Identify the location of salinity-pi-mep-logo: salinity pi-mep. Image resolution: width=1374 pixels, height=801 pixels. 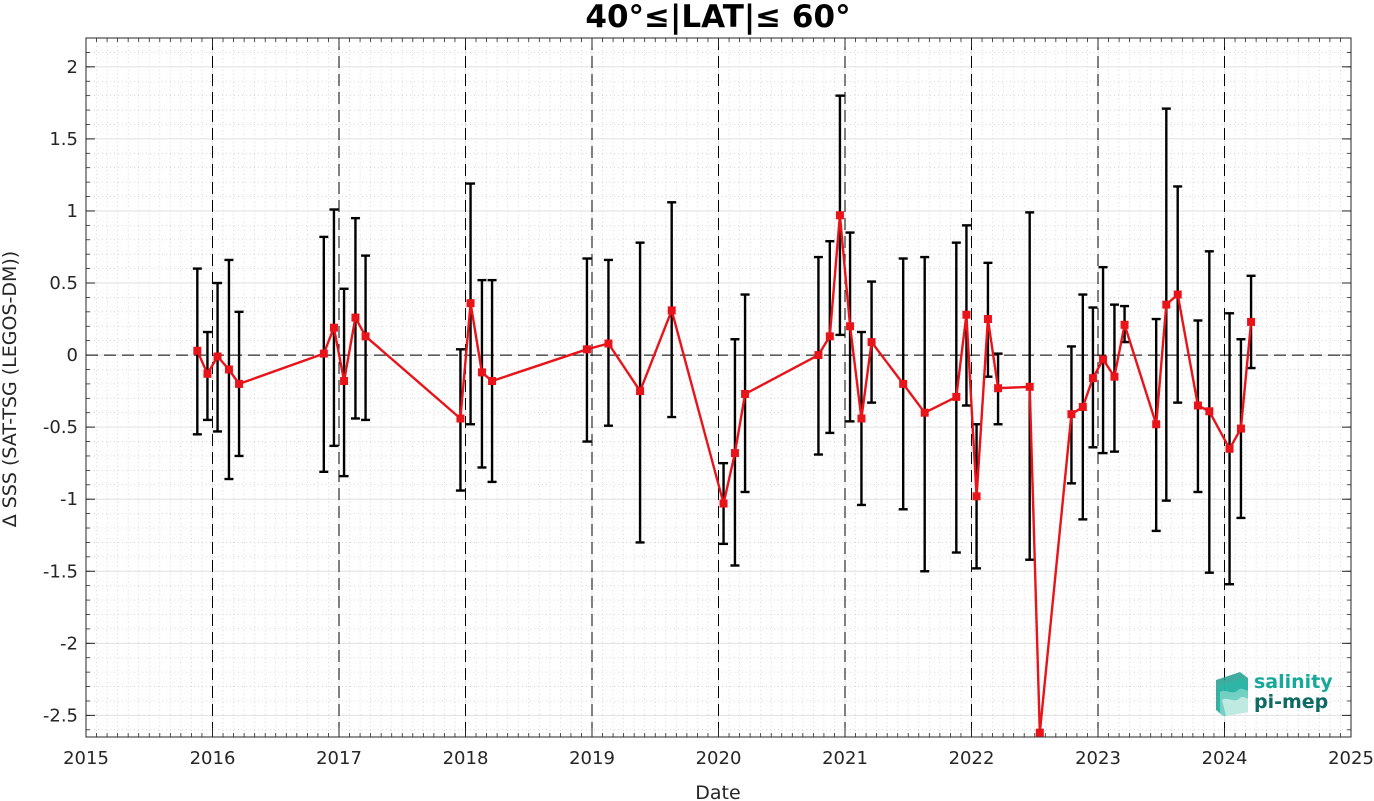
(1274, 693).